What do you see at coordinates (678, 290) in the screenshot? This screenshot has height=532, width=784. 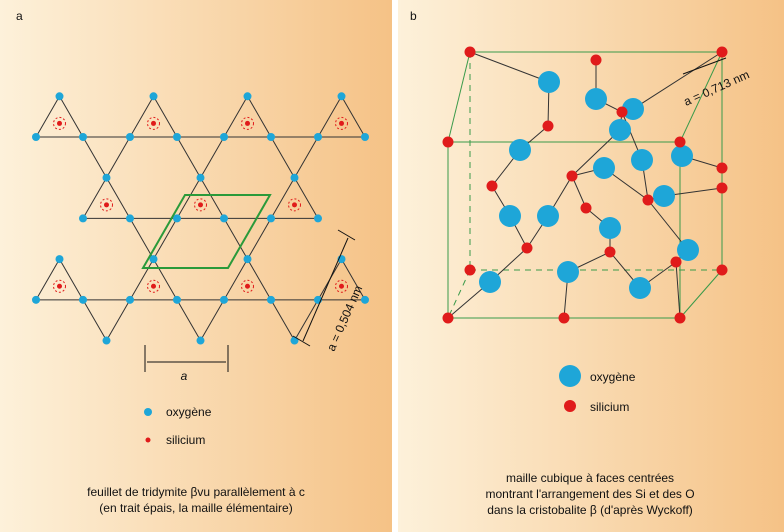 I see `bond` at bounding box center [678, 290].